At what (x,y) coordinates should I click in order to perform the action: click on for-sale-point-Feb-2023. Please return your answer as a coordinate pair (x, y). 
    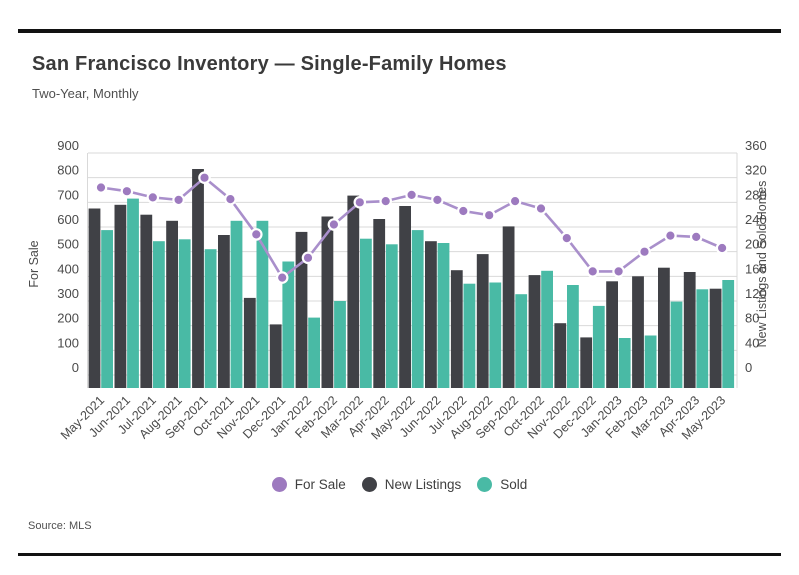
    Looking at the image, I should click on (644, 251).